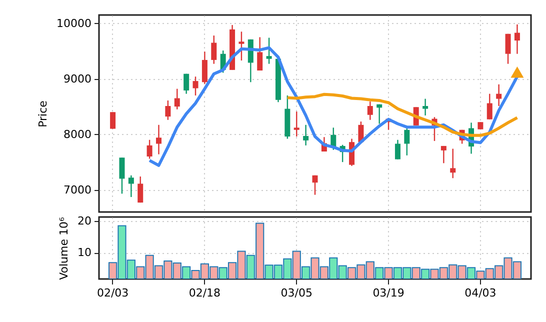  Describe the element at coordinates (78, 79) in the screenshot. I see `y-tick-label: 9000` at that location.